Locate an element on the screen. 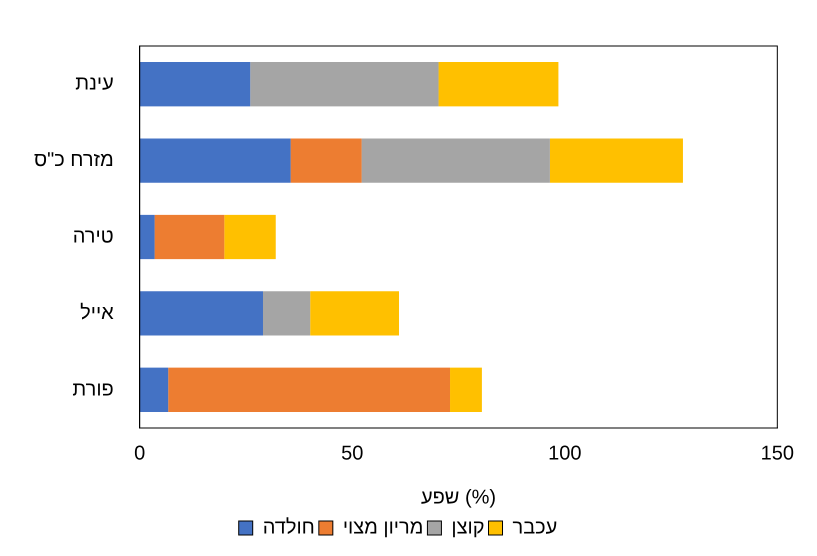 This screenshot has height=556, width=817. legend-label: קוצן is located at coordinates (468, 527).